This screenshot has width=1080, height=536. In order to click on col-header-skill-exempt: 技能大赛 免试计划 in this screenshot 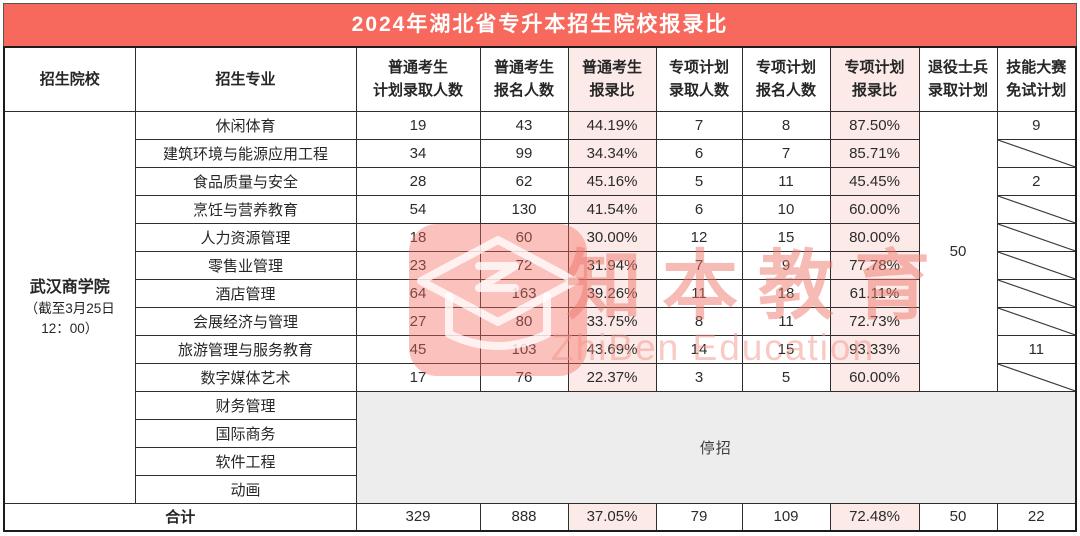, I will do `click(1036, 79)`.